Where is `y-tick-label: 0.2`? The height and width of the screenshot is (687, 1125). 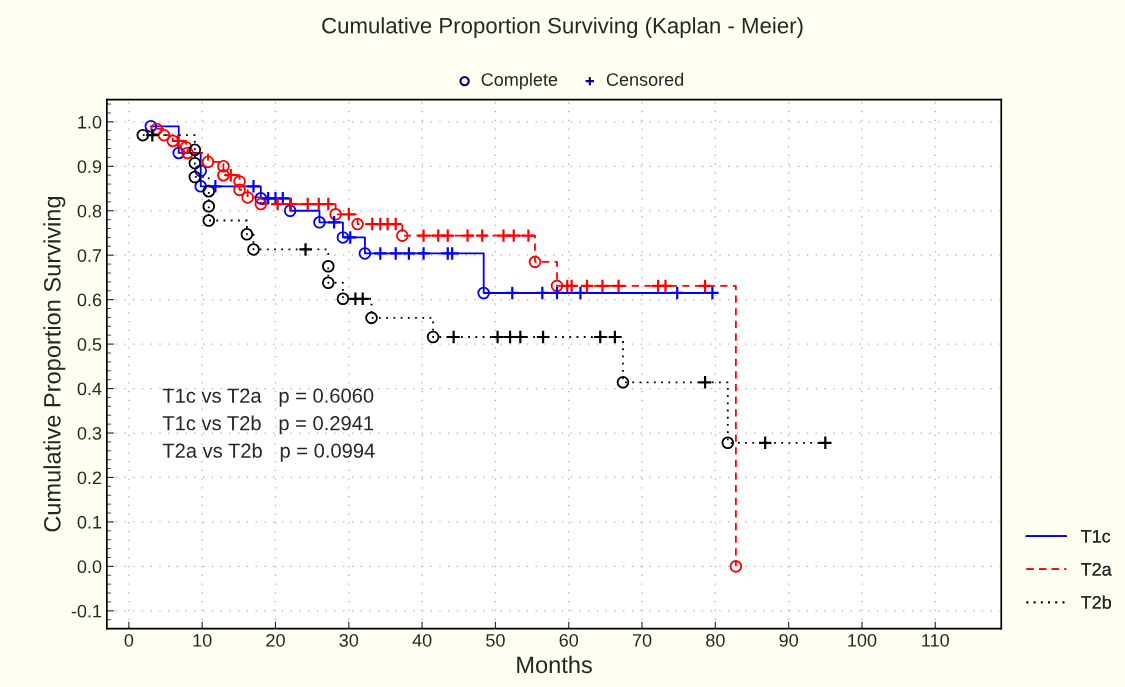 y-tick-label: 0.2 is located at coordinates (89, 478).